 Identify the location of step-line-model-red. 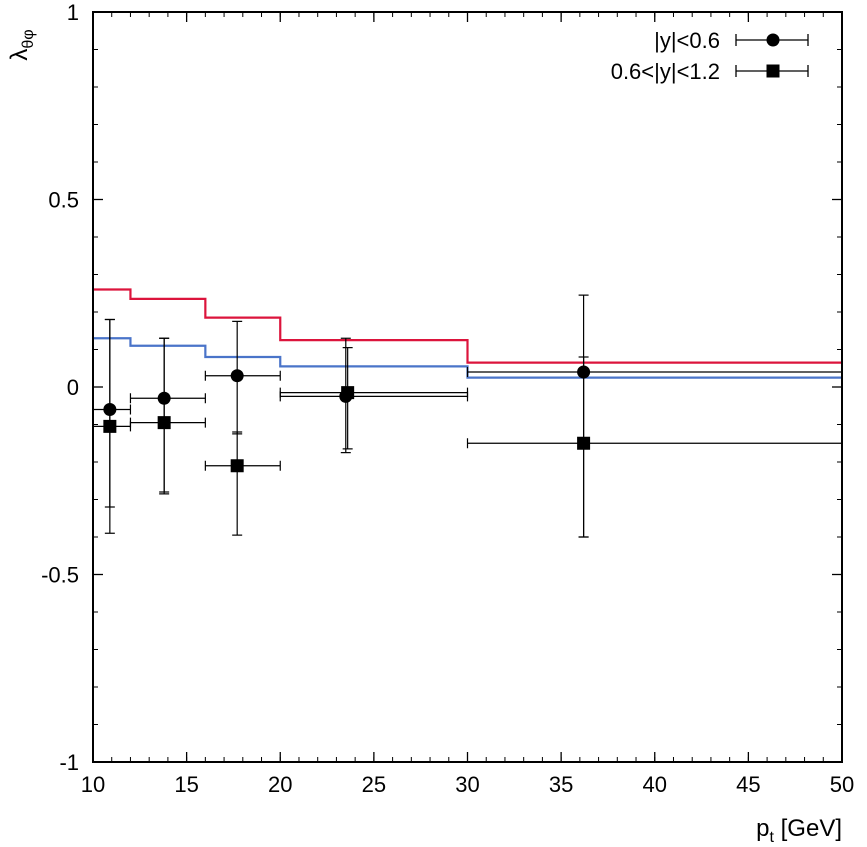
(467, 326).